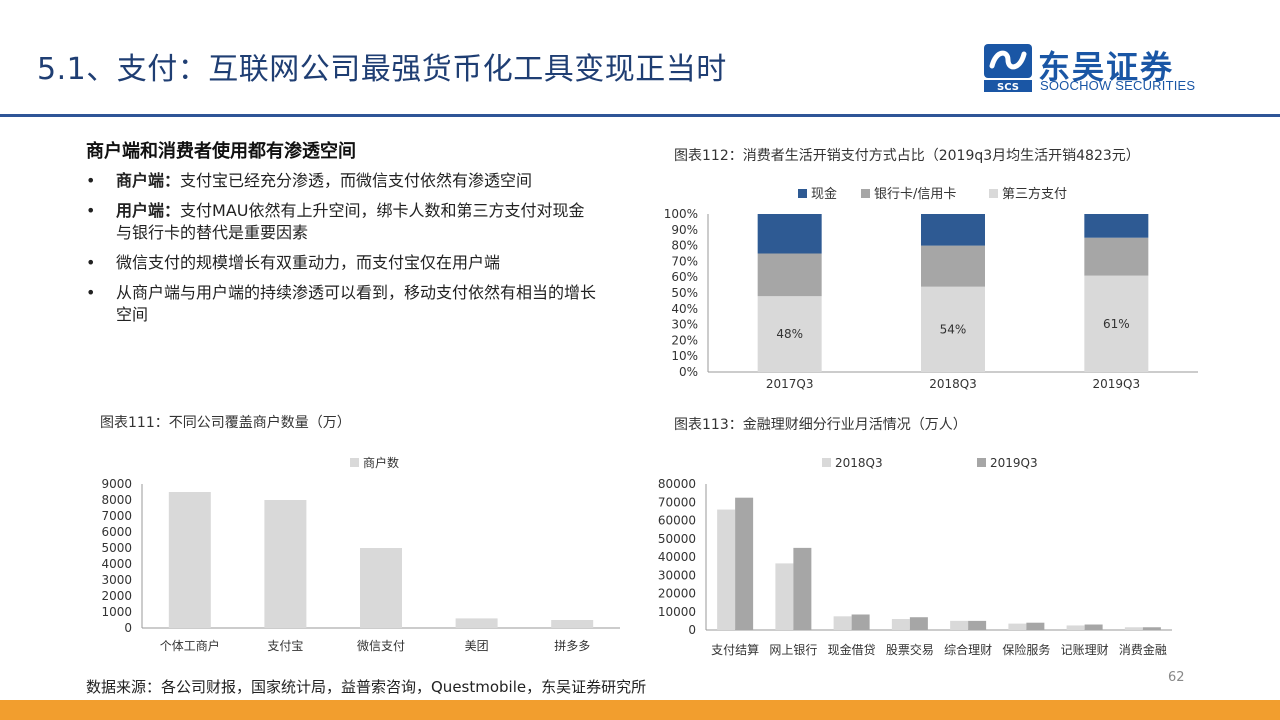 The width and height of the screenshot is (1280, 720). Describe the element at coordinates (677, 594) in the screenshot. I see `y-tick-label: 20000` at that location.